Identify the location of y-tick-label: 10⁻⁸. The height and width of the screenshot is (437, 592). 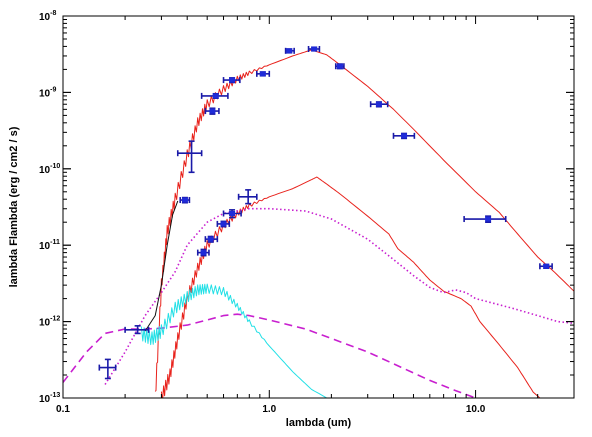
(47, 16).